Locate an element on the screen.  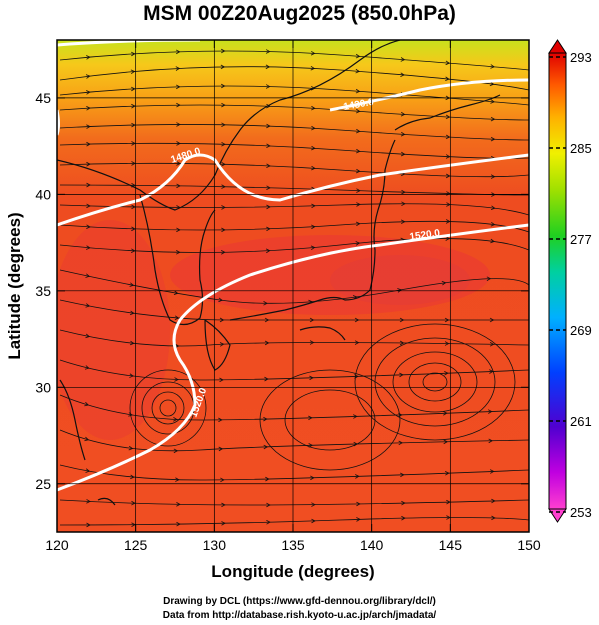
y-axis-title: Latitude (degrees) is located at coordinates (14, 285).